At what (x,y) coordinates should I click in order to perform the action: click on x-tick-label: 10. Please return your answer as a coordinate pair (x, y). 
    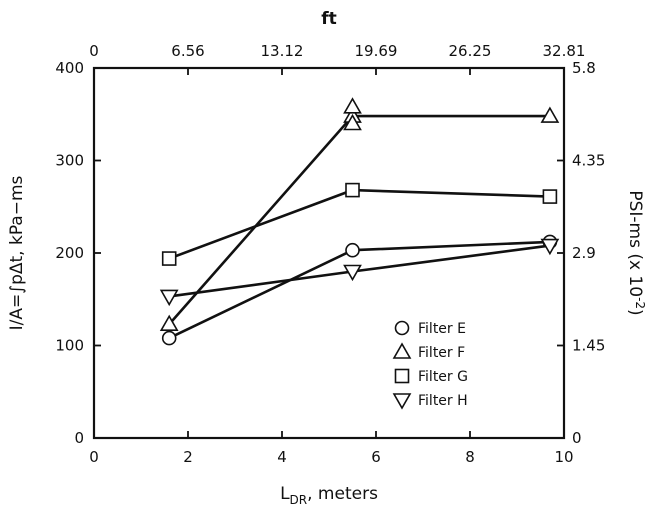
    Looking at the image, I should click on (563, 457).